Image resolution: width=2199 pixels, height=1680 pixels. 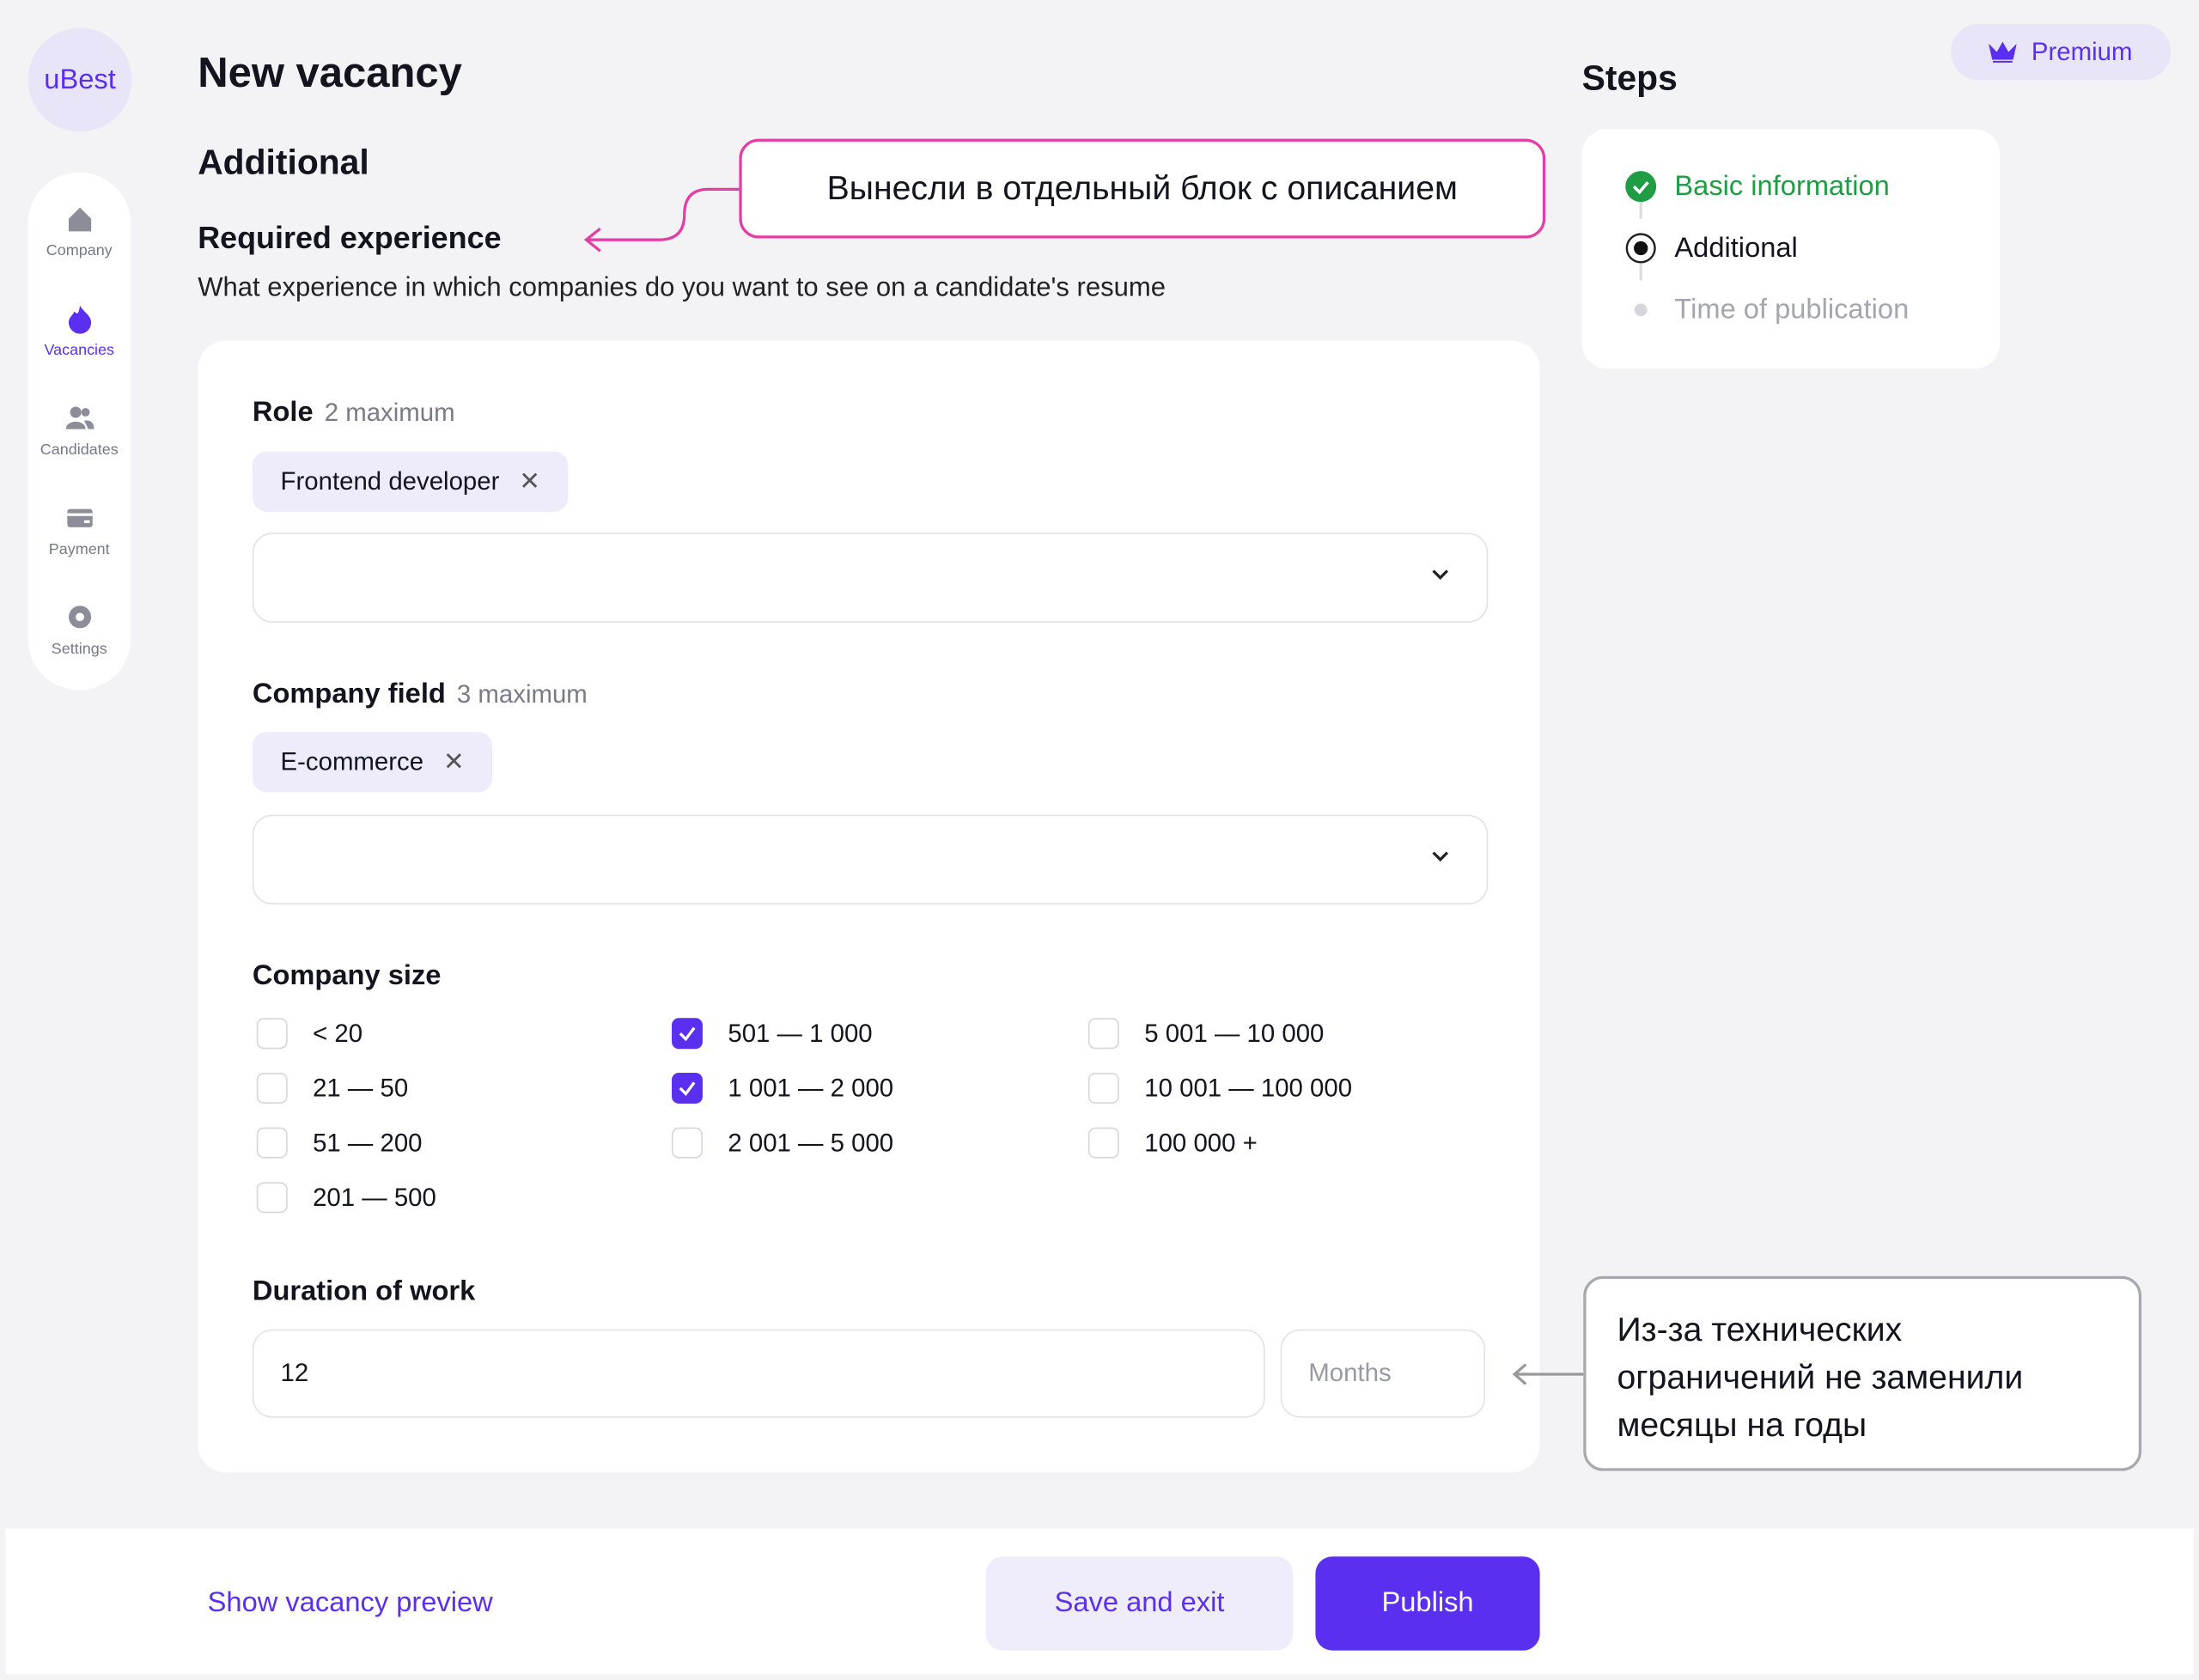 What do you see at coordinates (410, 482) in the screenshot?
I see `chip: Frontend developer ✕` at bounding box center [410, 482].